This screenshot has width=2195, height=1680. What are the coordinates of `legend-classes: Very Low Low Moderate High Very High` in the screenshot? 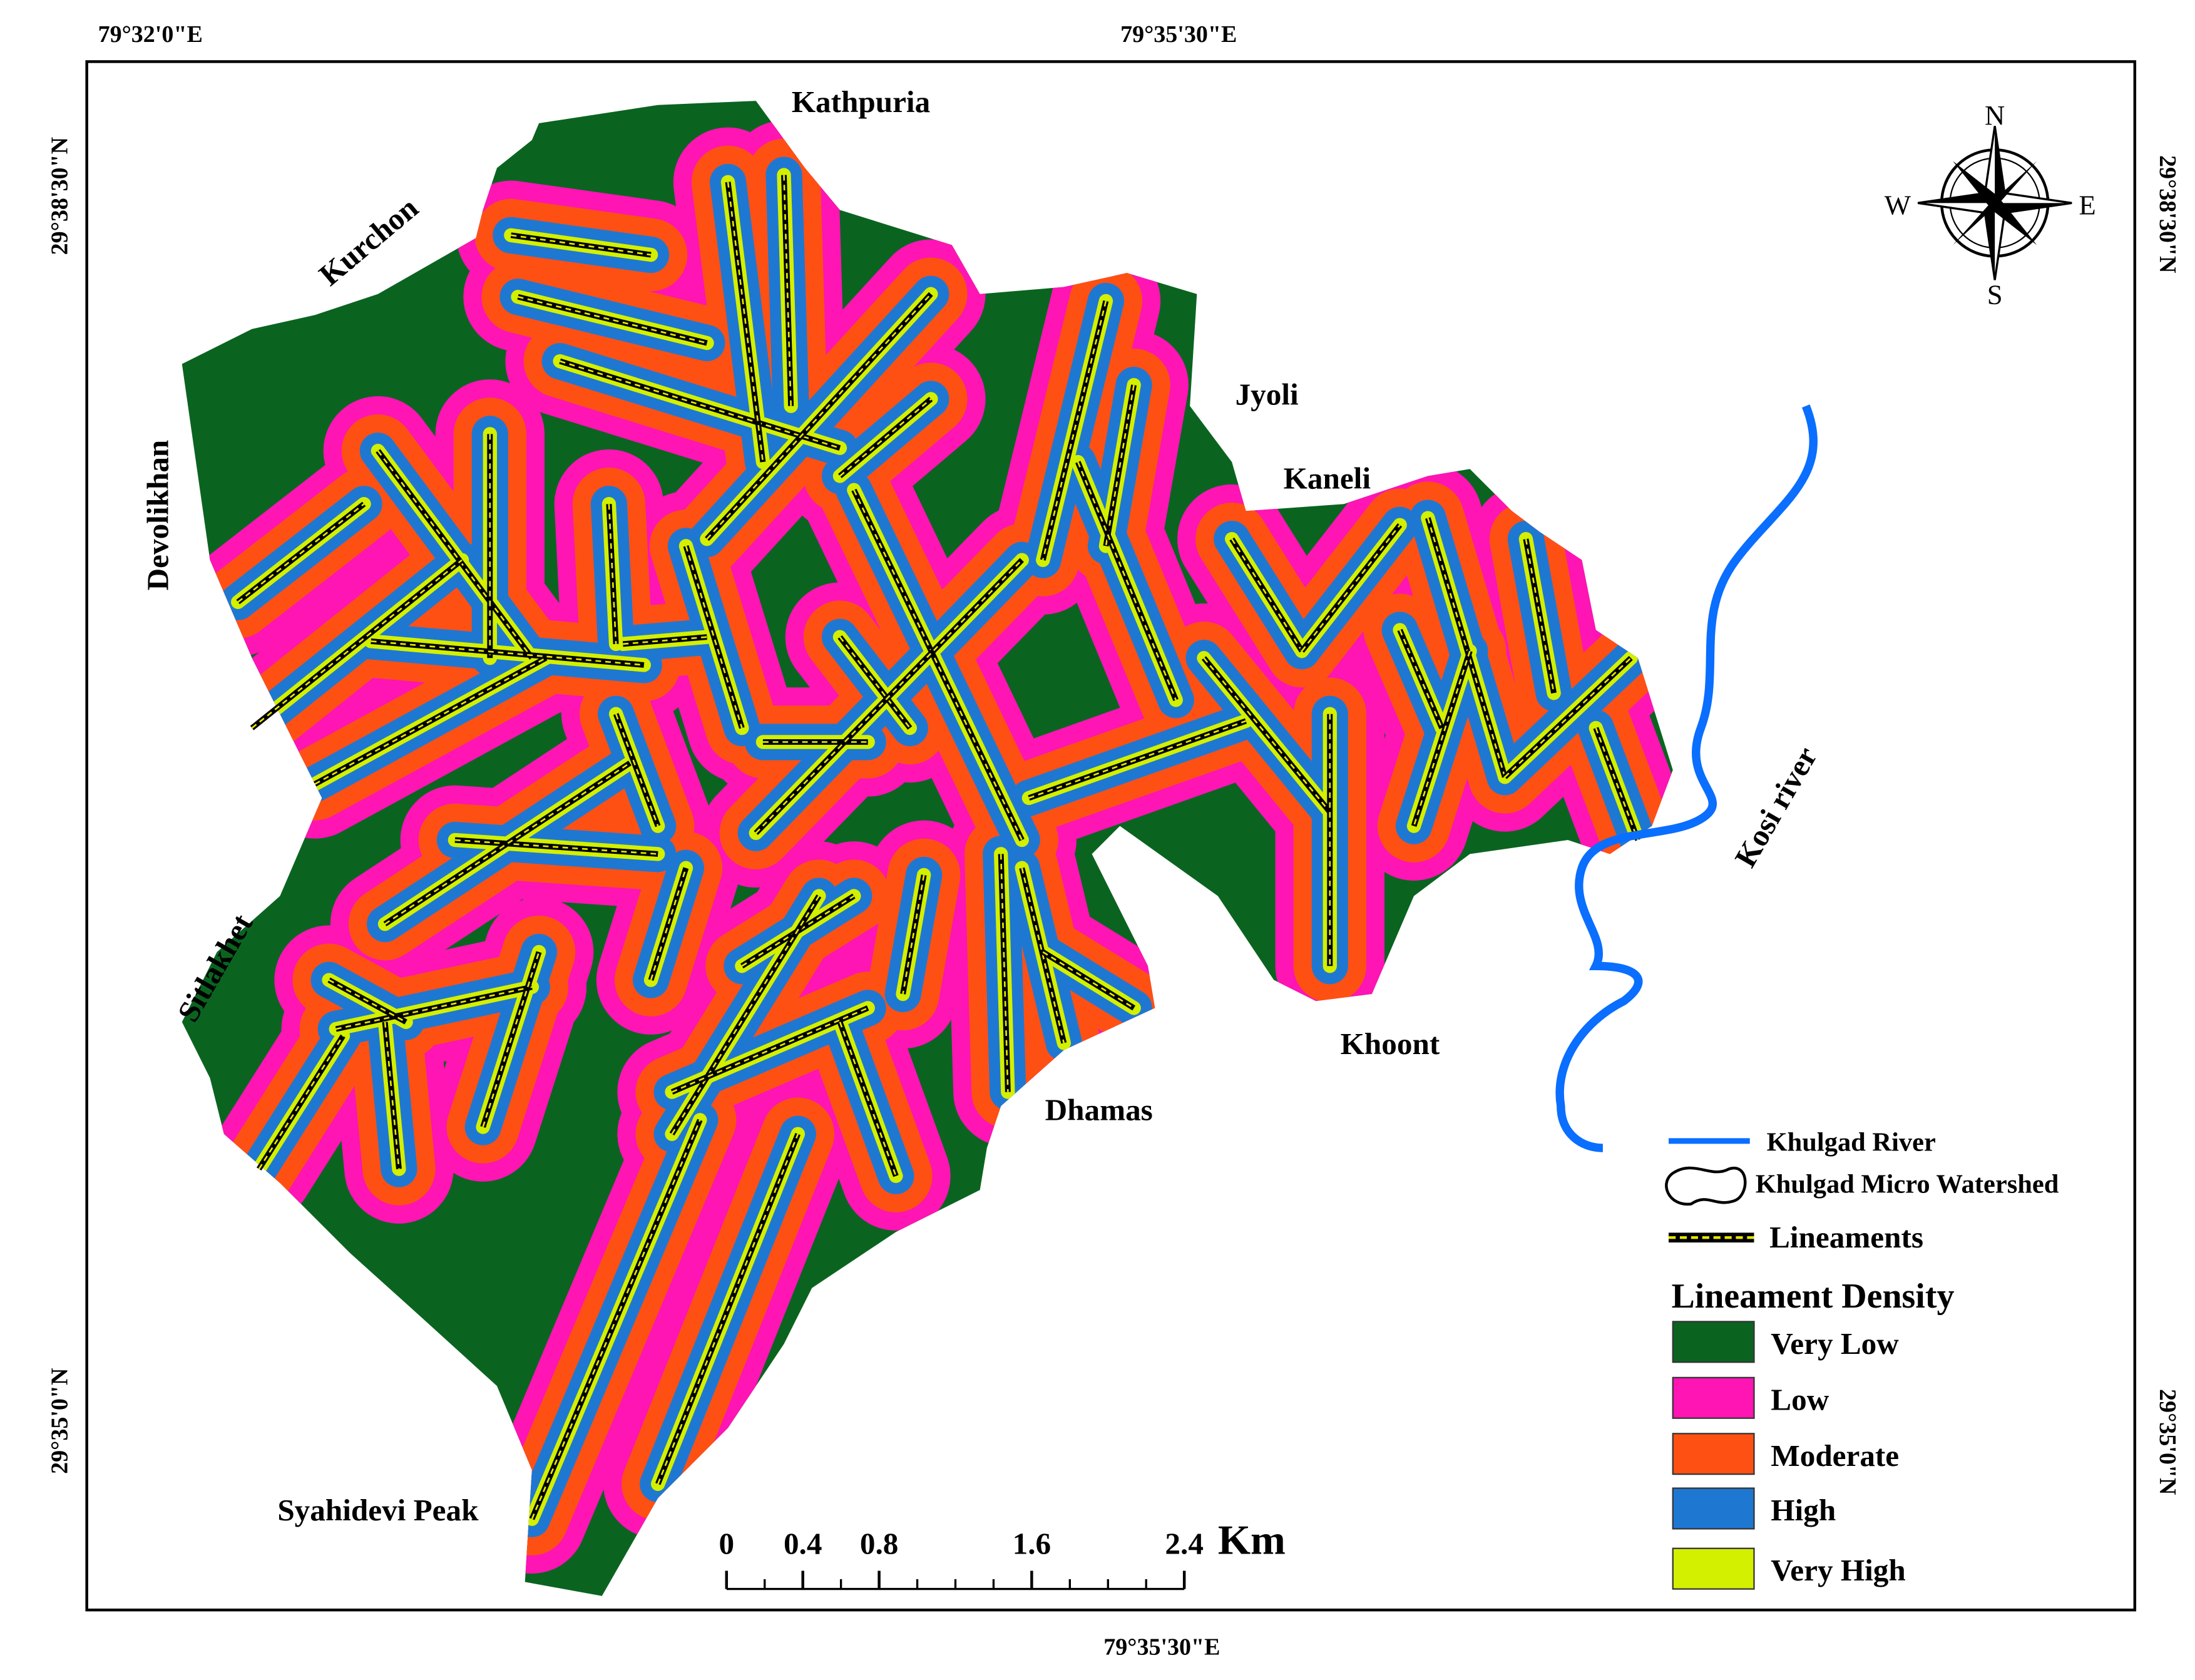 It's located at (1789, 1455).